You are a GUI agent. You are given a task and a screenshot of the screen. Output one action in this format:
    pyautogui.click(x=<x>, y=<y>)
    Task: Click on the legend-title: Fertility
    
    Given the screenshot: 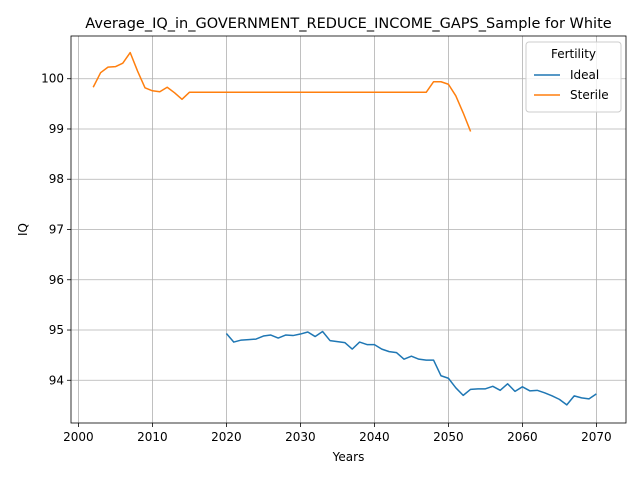 What is the action you would take?
    pyautogui.click(x=573, y=54)
    